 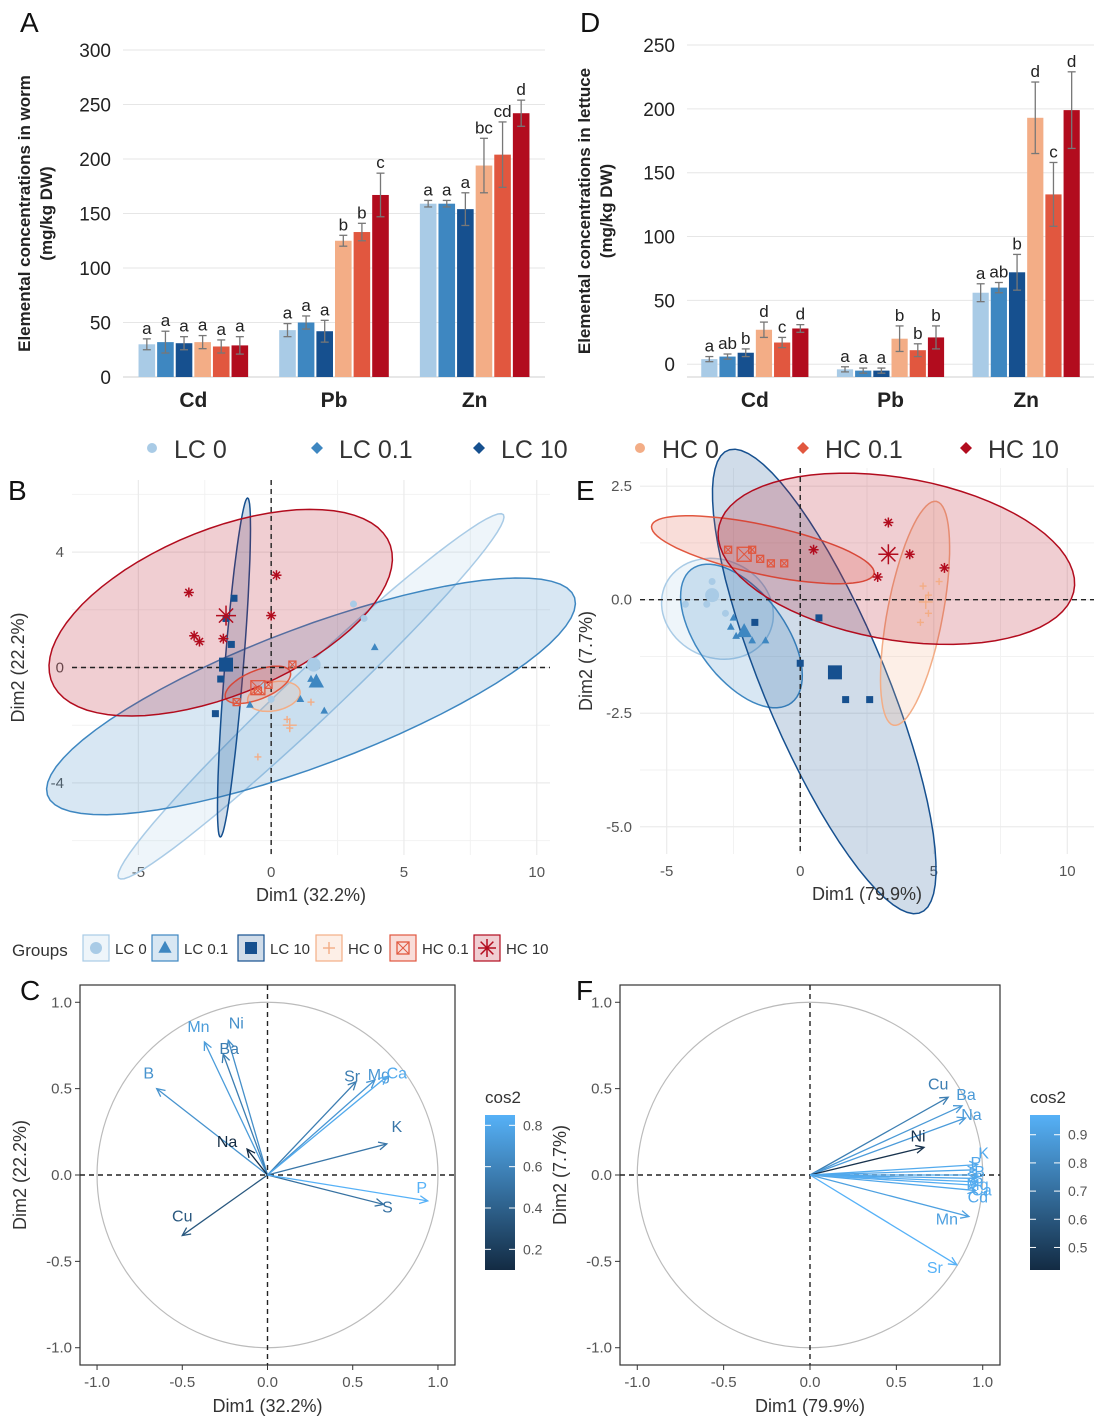 I want to click on legend-label-lc-0: LC 0, so click(x=200, y=450).